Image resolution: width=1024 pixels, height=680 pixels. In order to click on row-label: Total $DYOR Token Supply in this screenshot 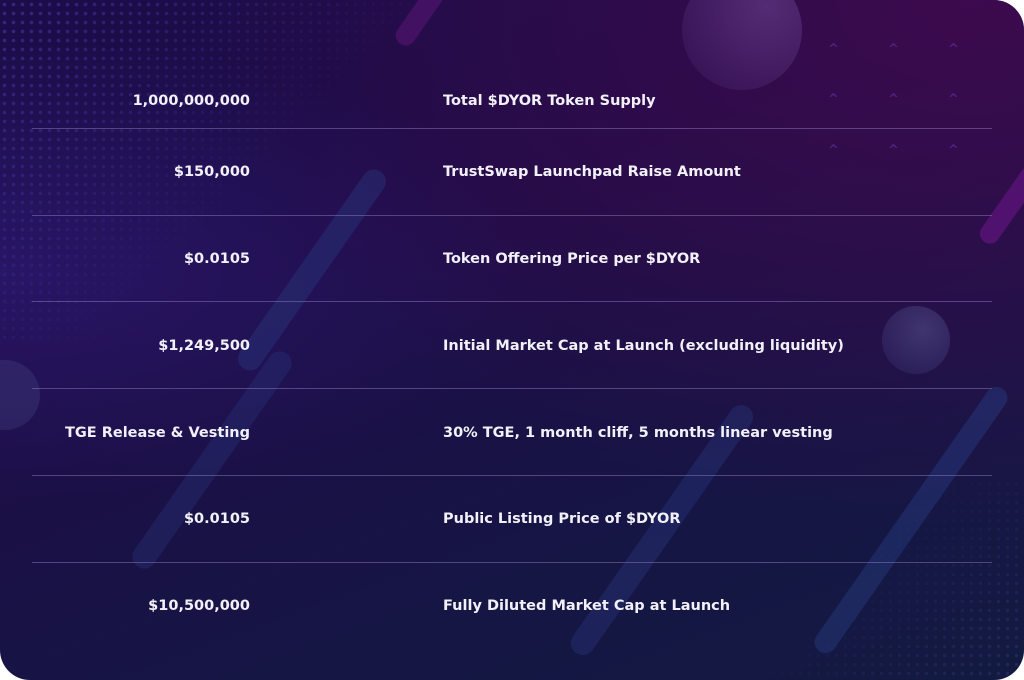, I will do `click(549, 101)`.